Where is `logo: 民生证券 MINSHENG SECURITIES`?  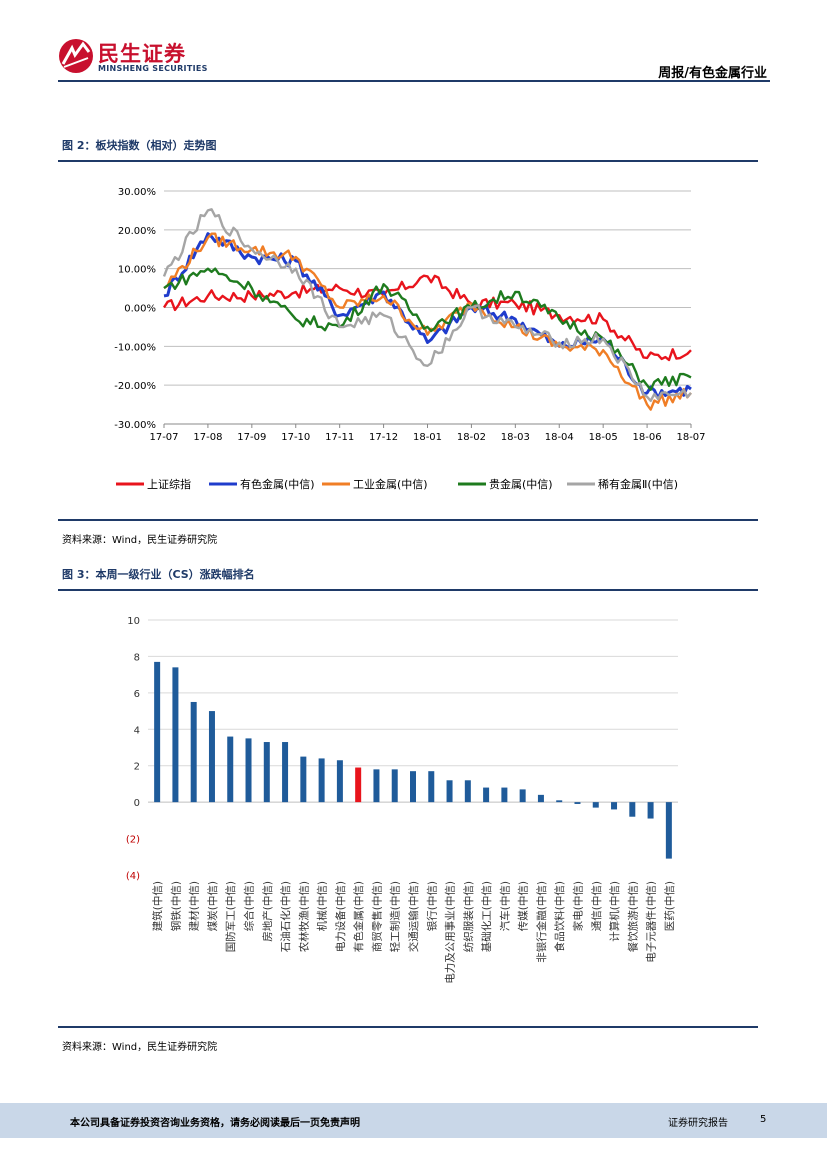
logo: 民生证券 MINSHENG SECURITIES is located at coordinates (138, 58).